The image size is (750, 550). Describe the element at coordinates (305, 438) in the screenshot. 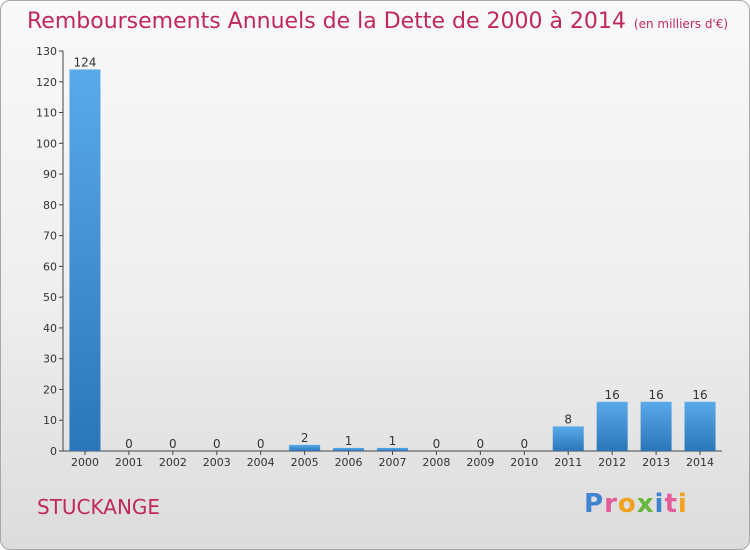

I see `data-label: 2` at that location.